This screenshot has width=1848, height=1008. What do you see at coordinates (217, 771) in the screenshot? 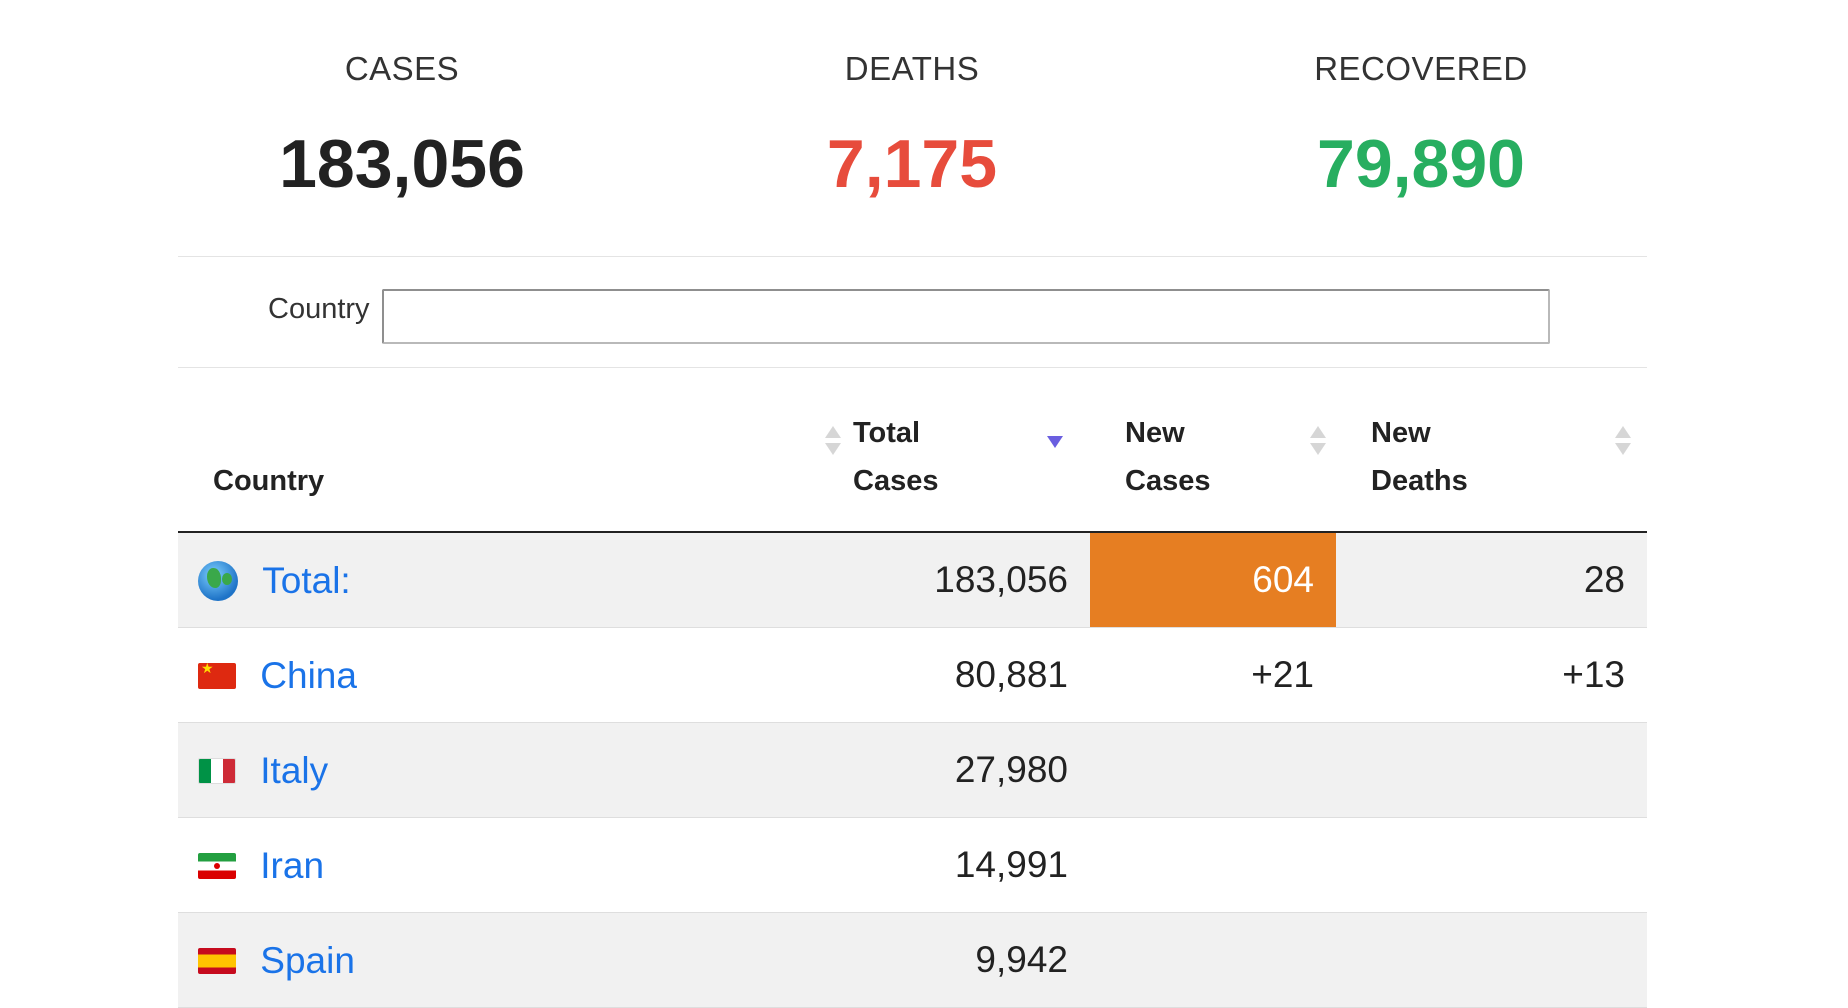
I see `italy-flag-icon` at bounding box center [217, 771].